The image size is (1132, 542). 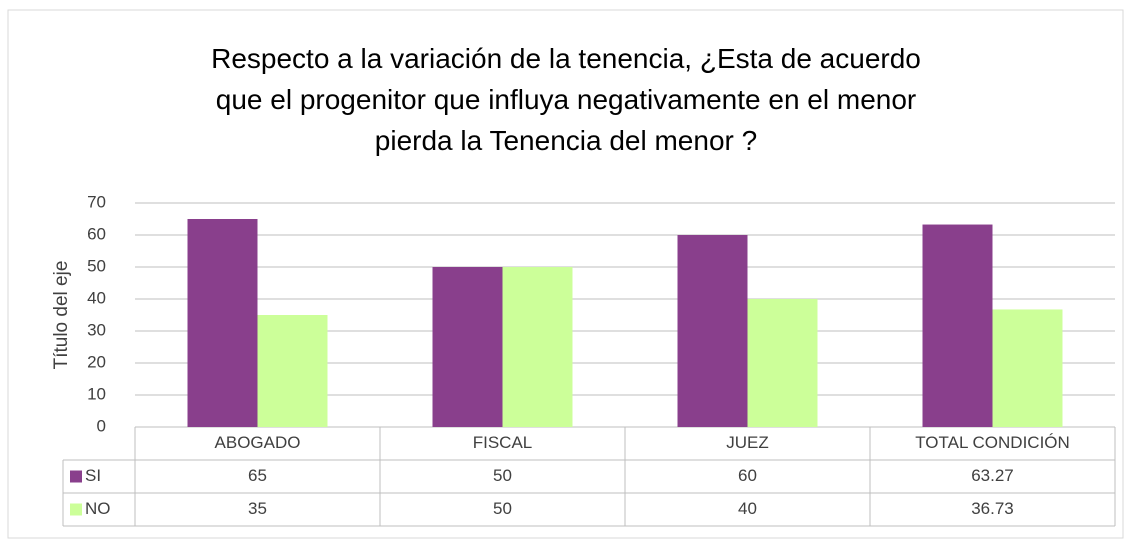 I want to click on table-value: 36.73, so click(x=992, y=508).